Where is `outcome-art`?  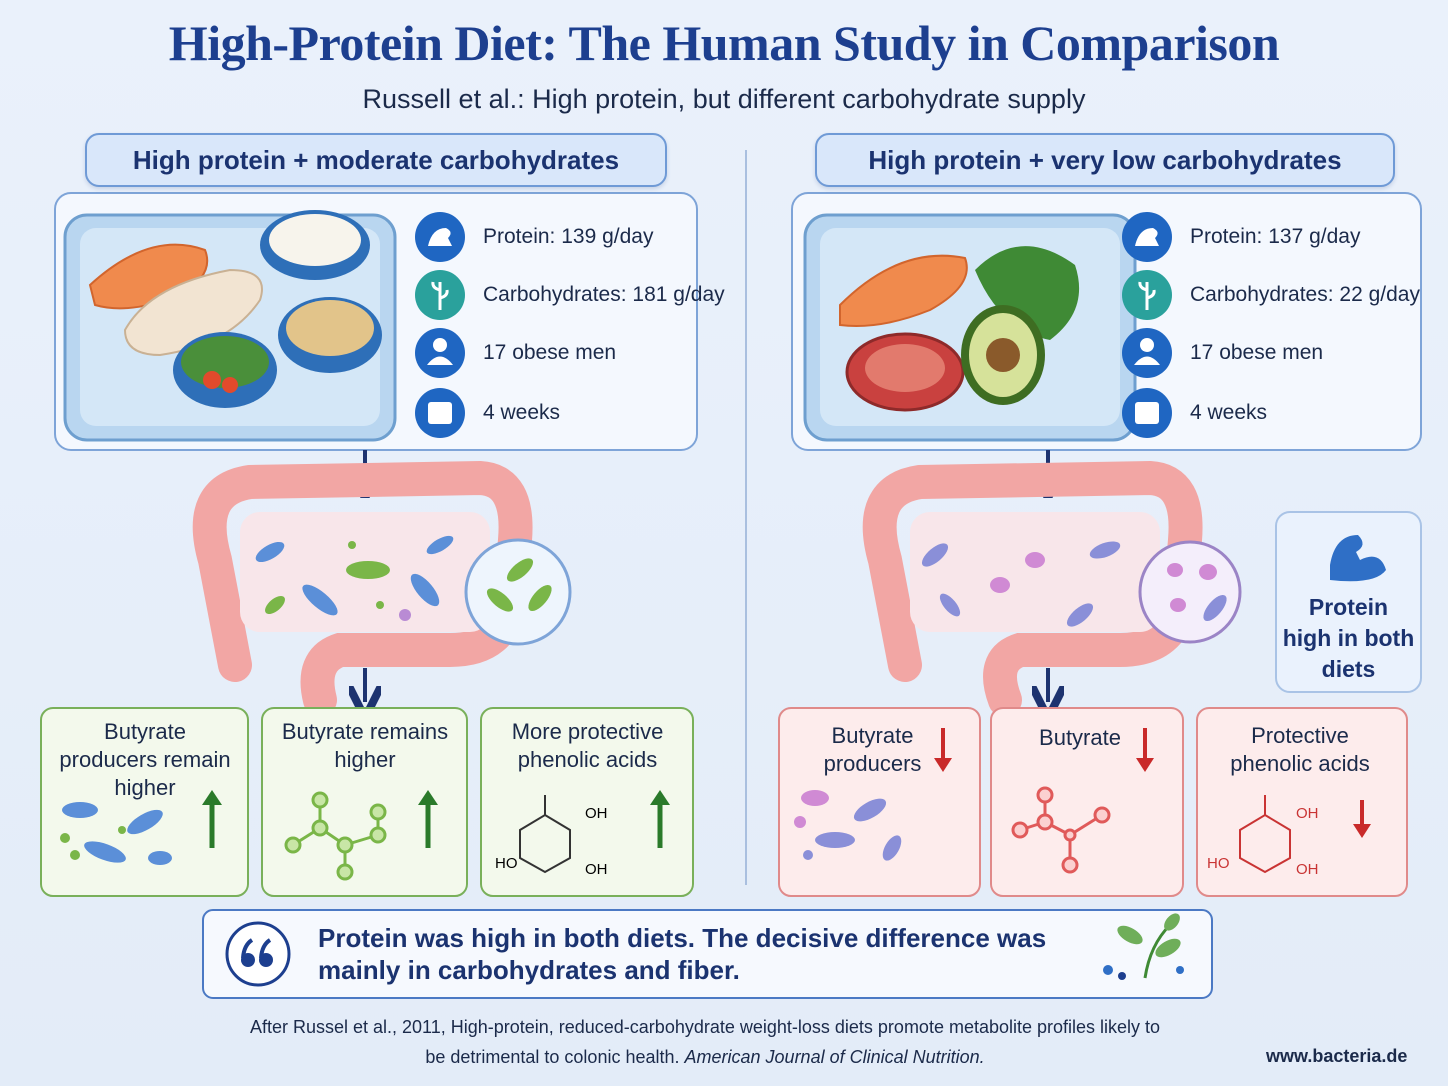
outcome-art is located at coordinates (715, 804).